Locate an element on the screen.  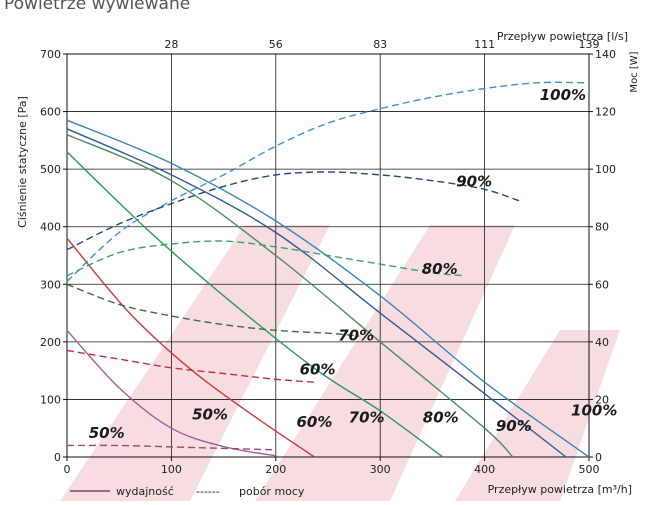
x-tick-label: 200 is located at coordinates (275, 469).